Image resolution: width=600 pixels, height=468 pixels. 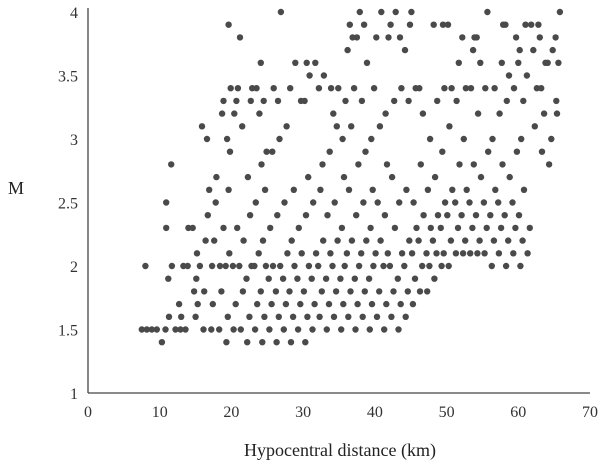 What do you see at coordinates (74, 140) in the screenshot?
I see `y-tick-label: 3` at bounding box center [74, 140].